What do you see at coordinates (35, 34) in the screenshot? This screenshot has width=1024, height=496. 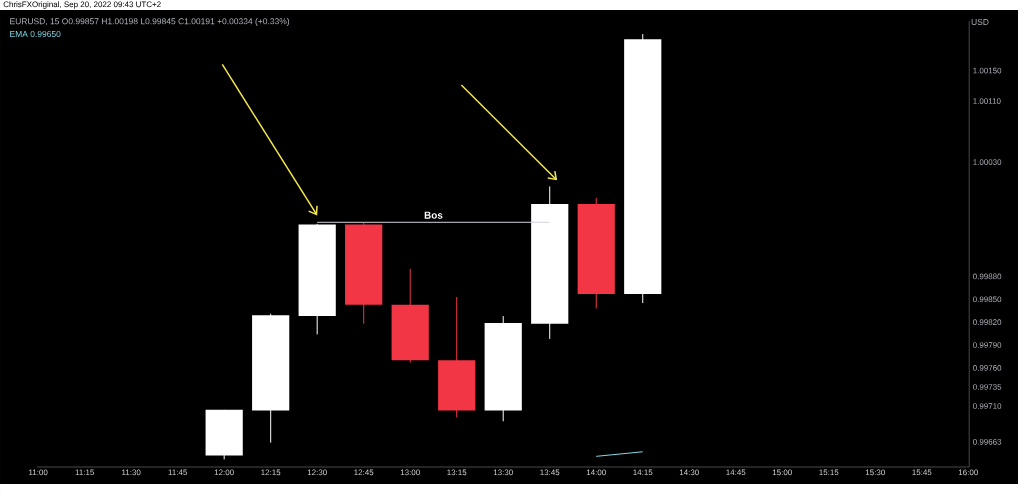 I see `text: EMA 0.99650` at bounding box center [35, 34].